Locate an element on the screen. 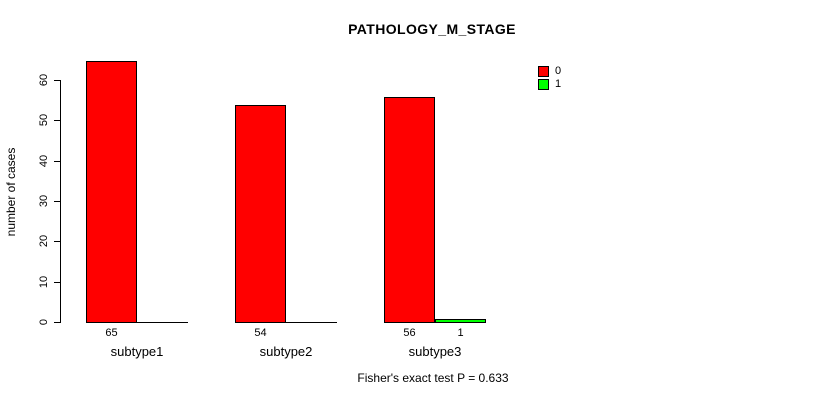 The width and height of the screenshot is (840, 400). y-axis-tick-label: 10 is located at coordinates (44, 282).